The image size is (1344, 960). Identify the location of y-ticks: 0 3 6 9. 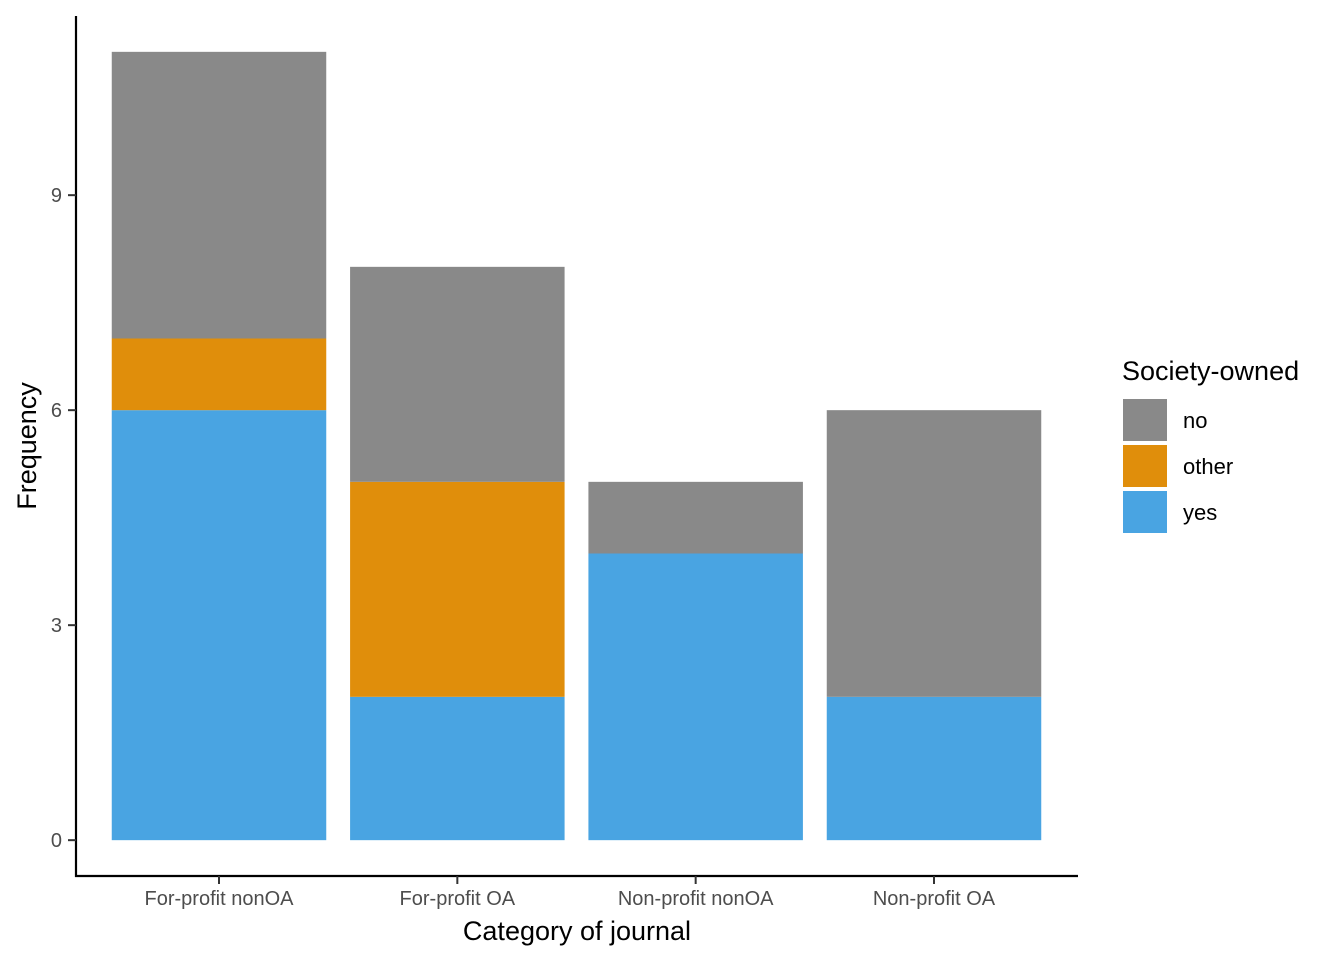
(63, 518).